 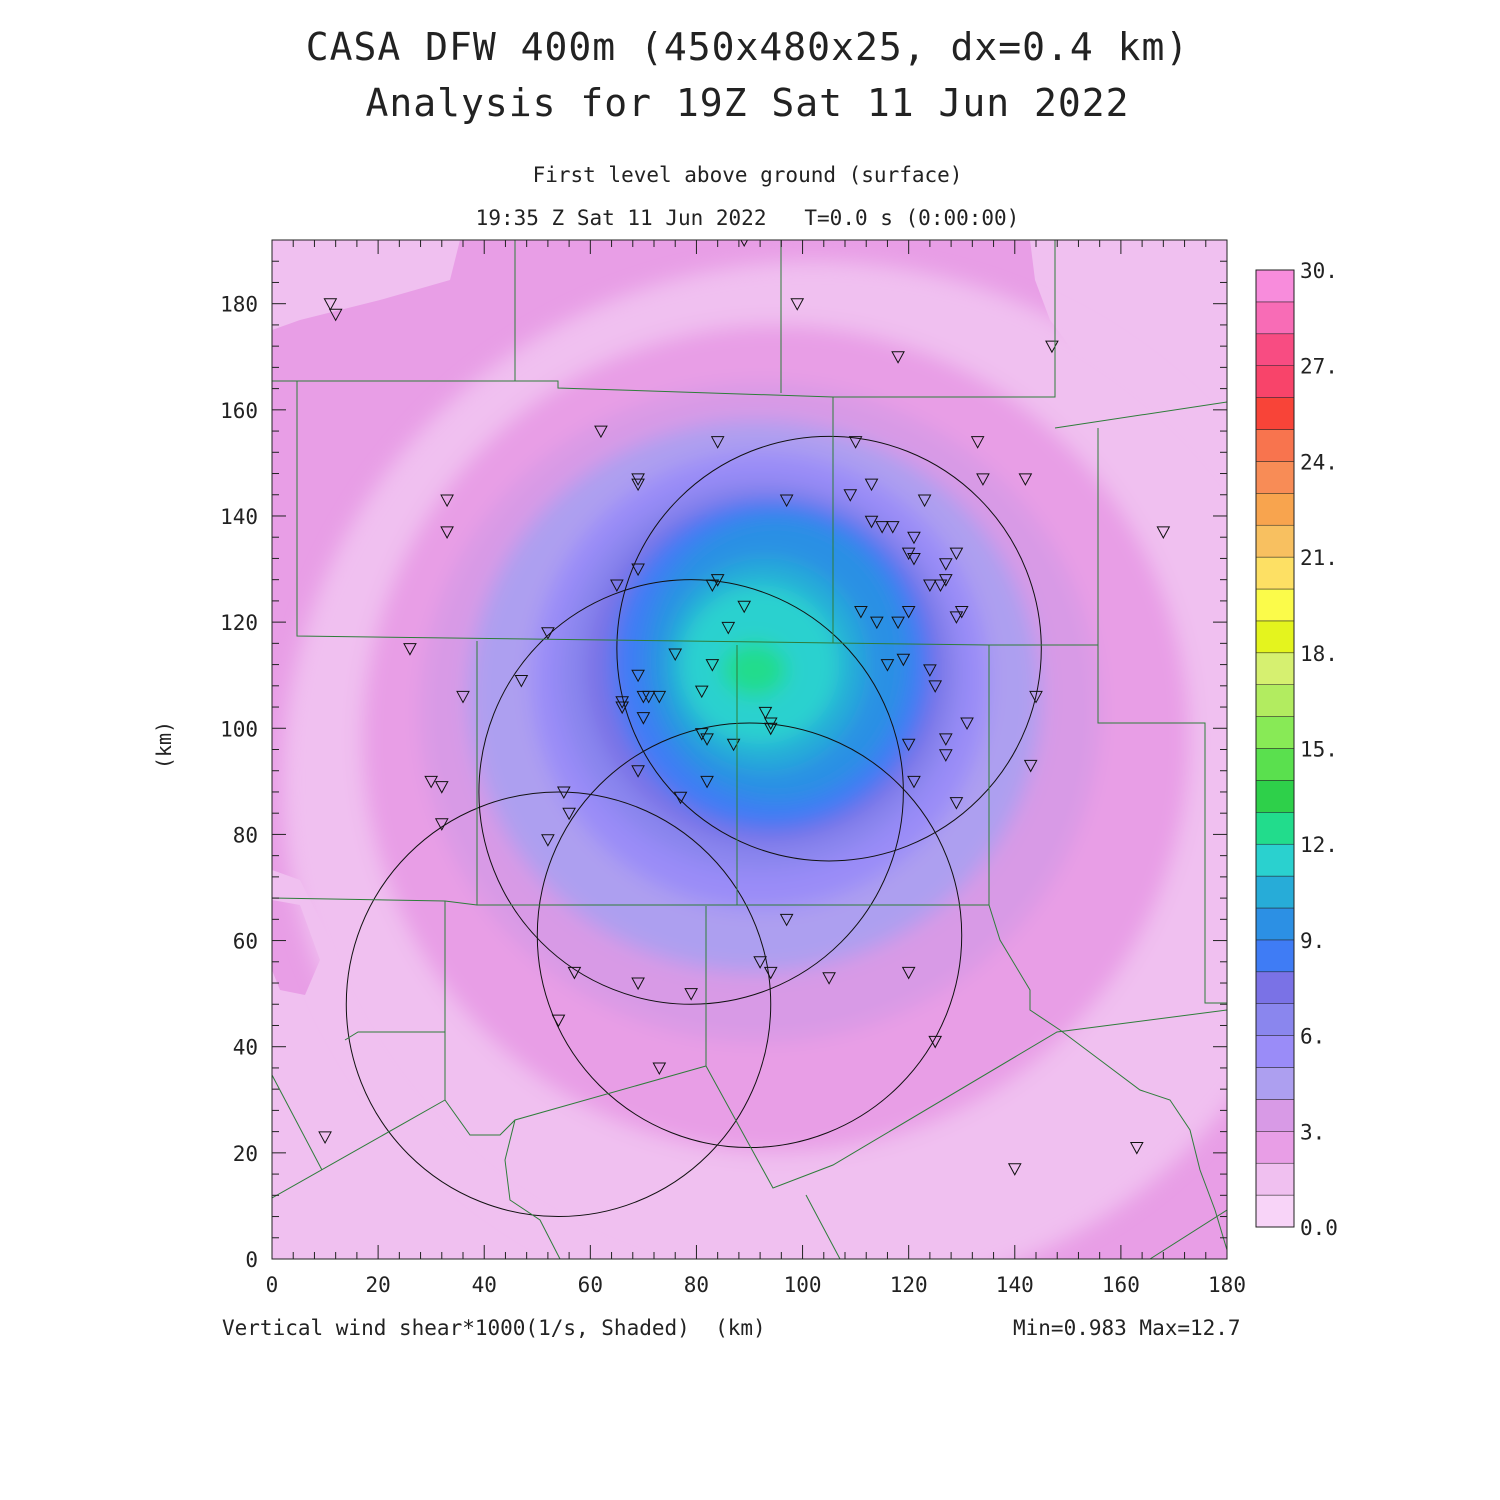 What do you see at coordinates (747, 47) in the screenshot?
I see `title-line-1: CASA DFW 400m (450x480x25, dx=0.4 km)` at bounding box center [747, 47].